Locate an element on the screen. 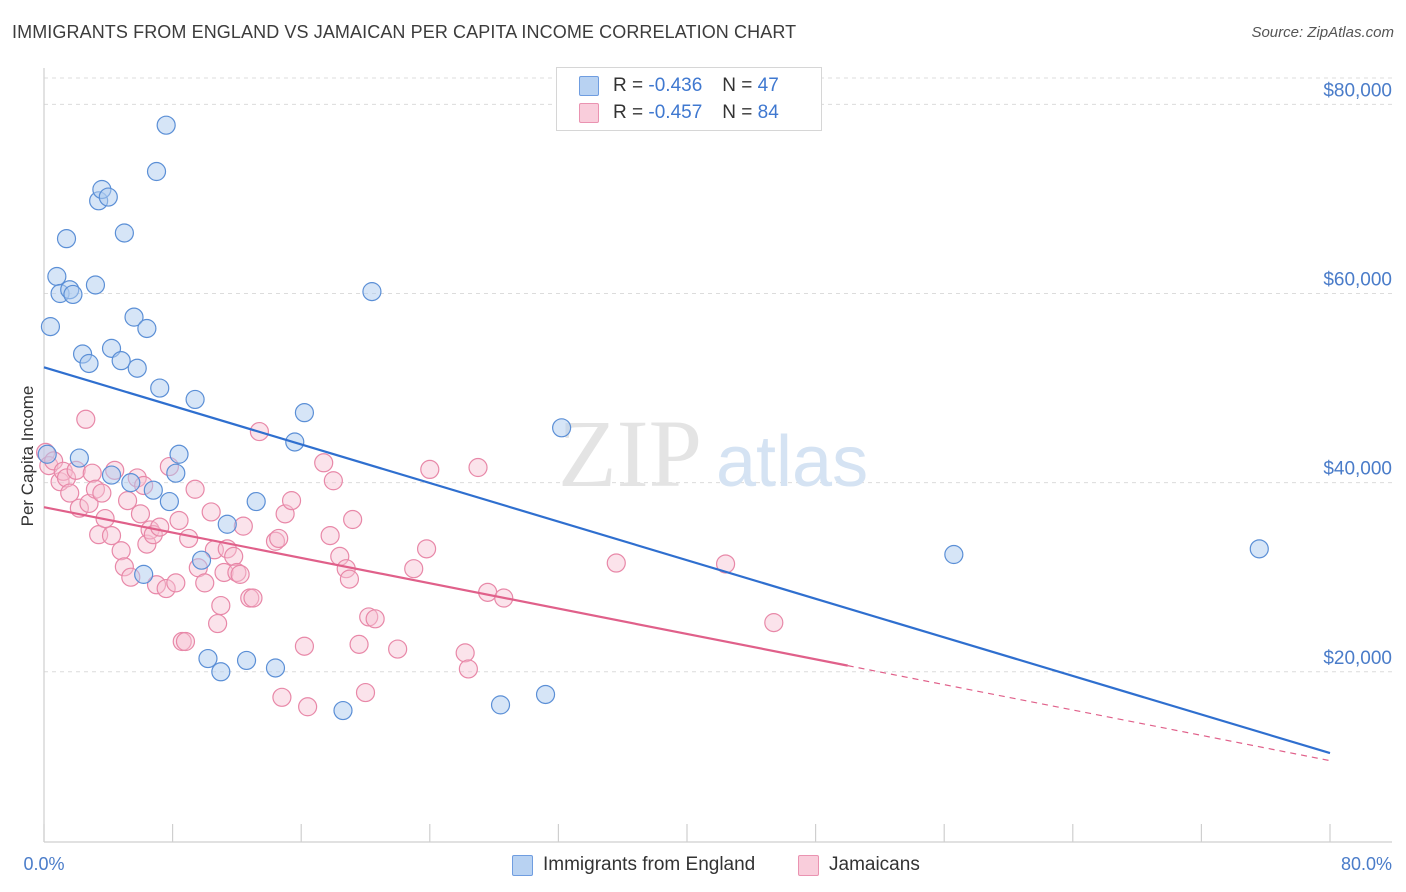 This screenshot has height=892, width=1406. y-tick-label: $80,000 is located at coordinates (1357, 90).